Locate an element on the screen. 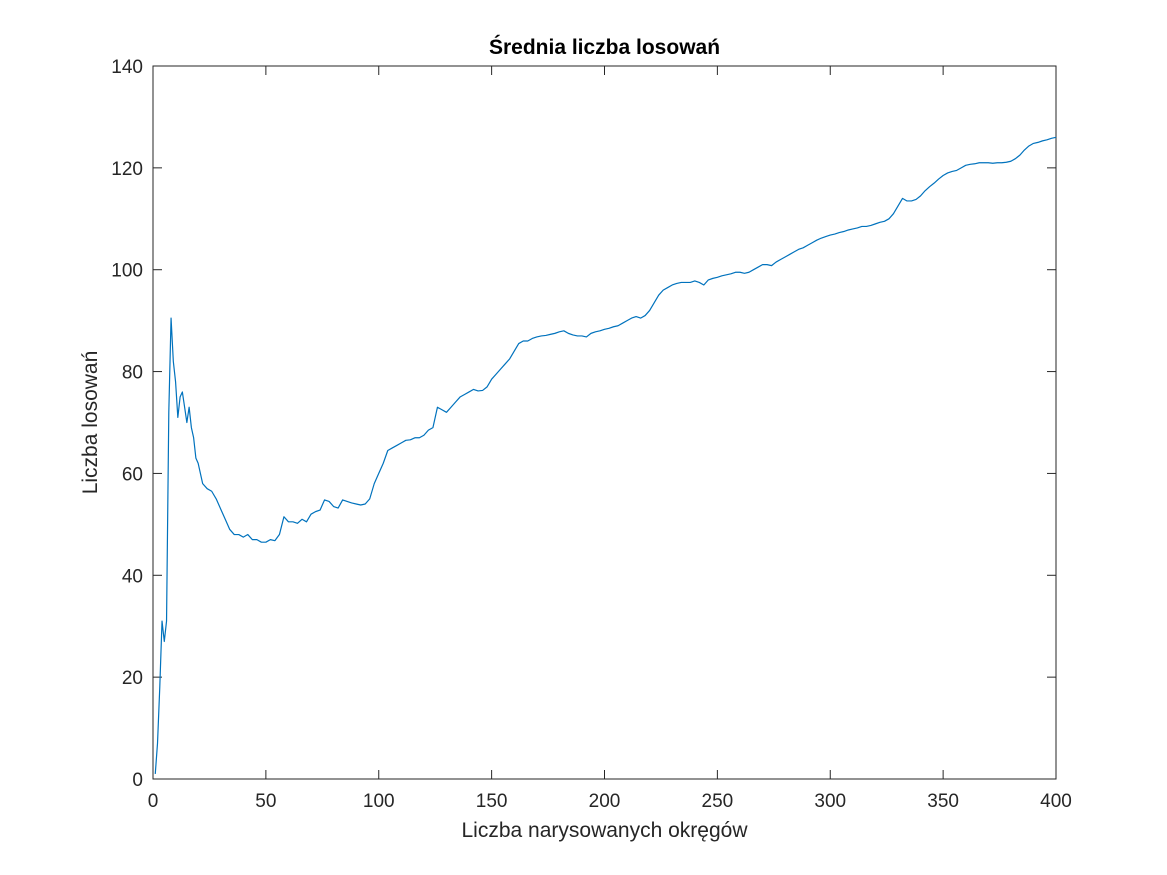 The image size is (1167, 875). y-tick-label: 20 is located at coordinates (132, 678).